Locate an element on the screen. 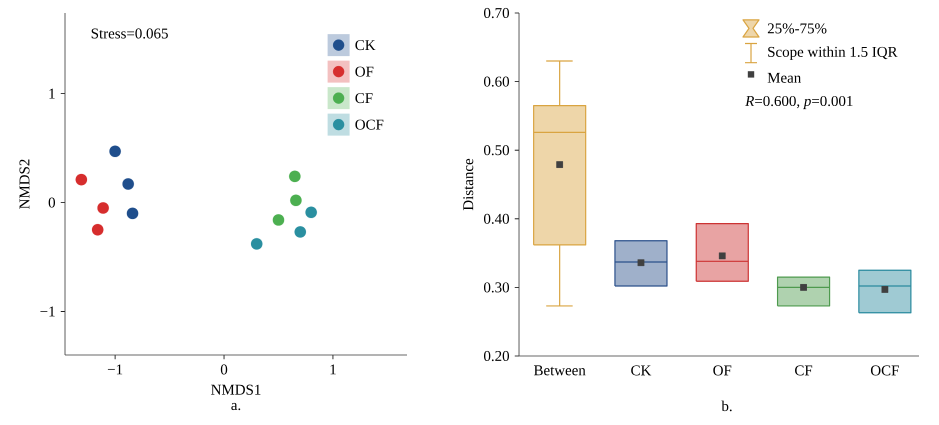  y-tick-label: 0 is located at coordinates (52, 202).